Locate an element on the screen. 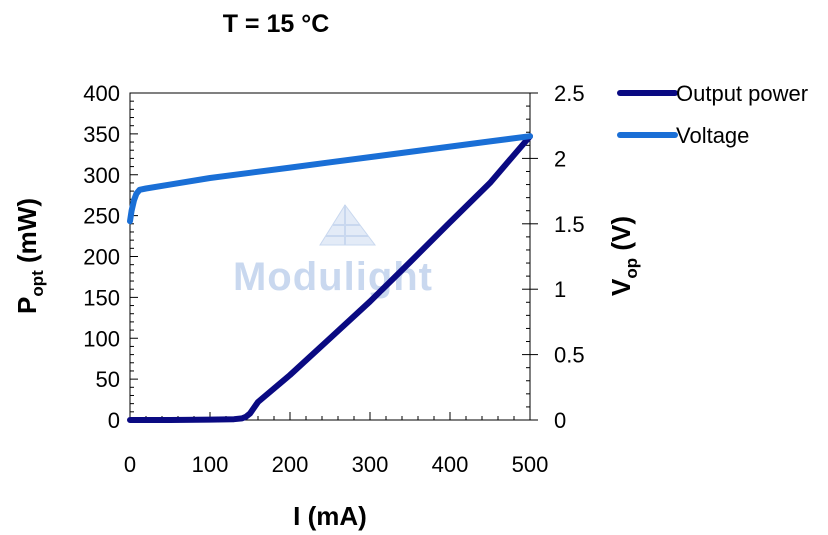 The width and height of the screenshot is (828, 535). legend-label-voltage: Voltage is located at coordinates (712, 135).